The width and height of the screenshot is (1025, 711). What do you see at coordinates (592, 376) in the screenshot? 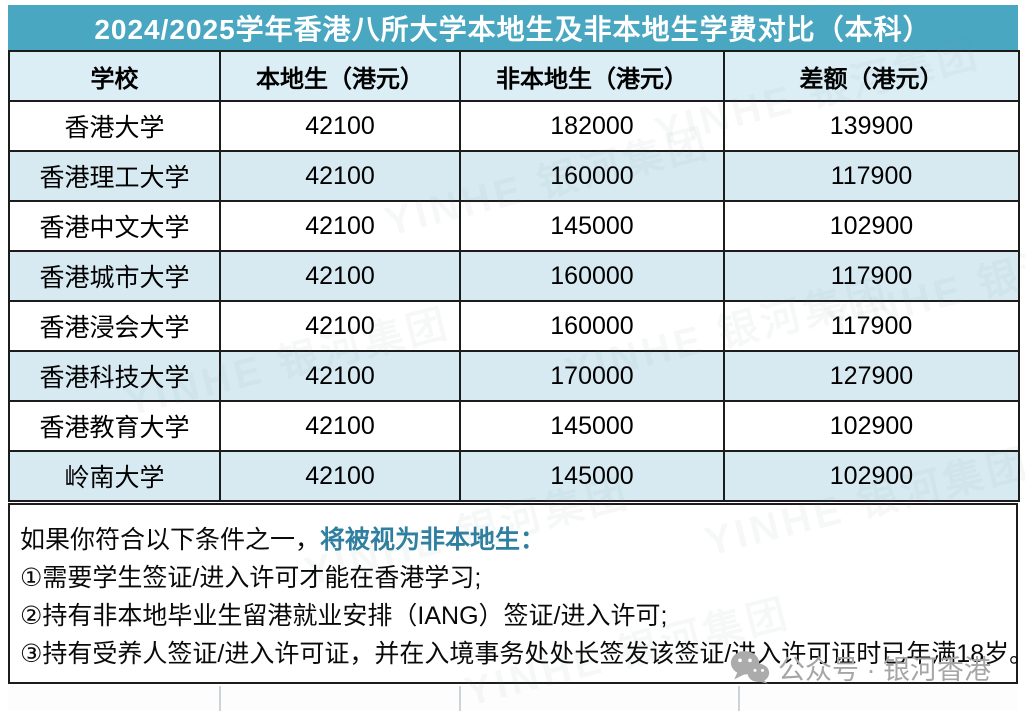
I see `nonlocal-fee-cell: 170000` at bounding box center [592, 376].